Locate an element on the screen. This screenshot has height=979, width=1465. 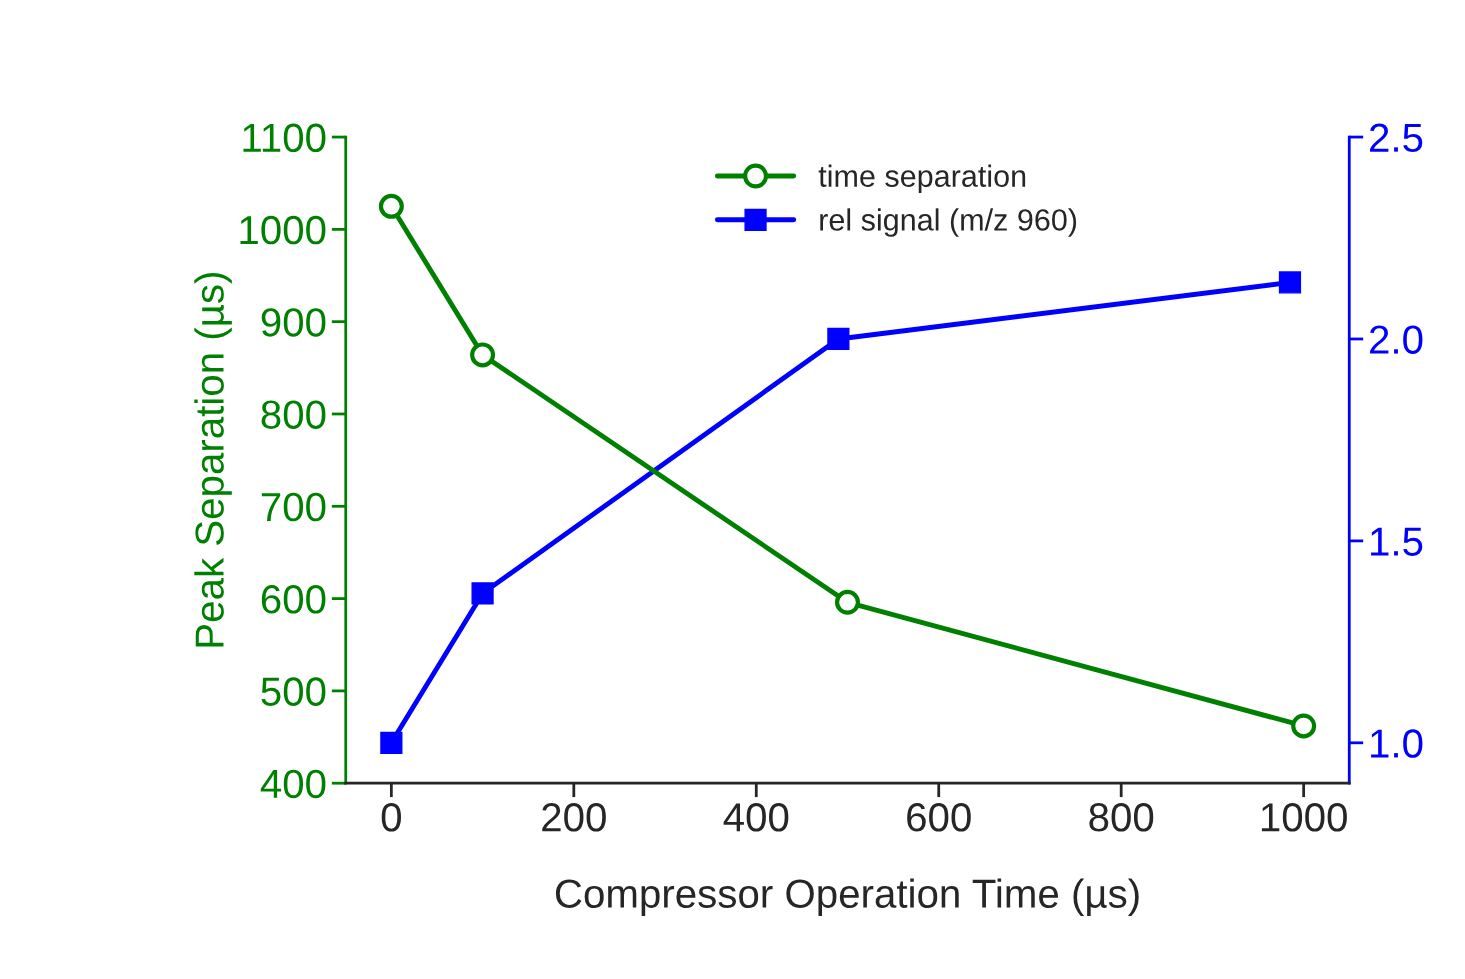
y-tick-label: 1100 is located at coordinates (284, 138).